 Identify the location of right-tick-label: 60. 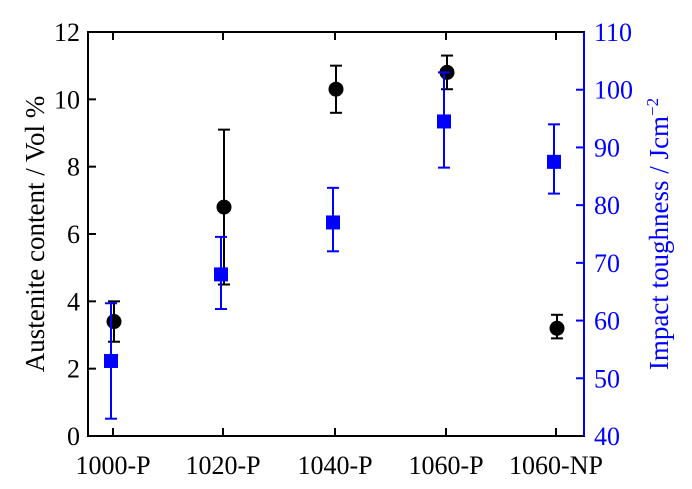
(607, 321).